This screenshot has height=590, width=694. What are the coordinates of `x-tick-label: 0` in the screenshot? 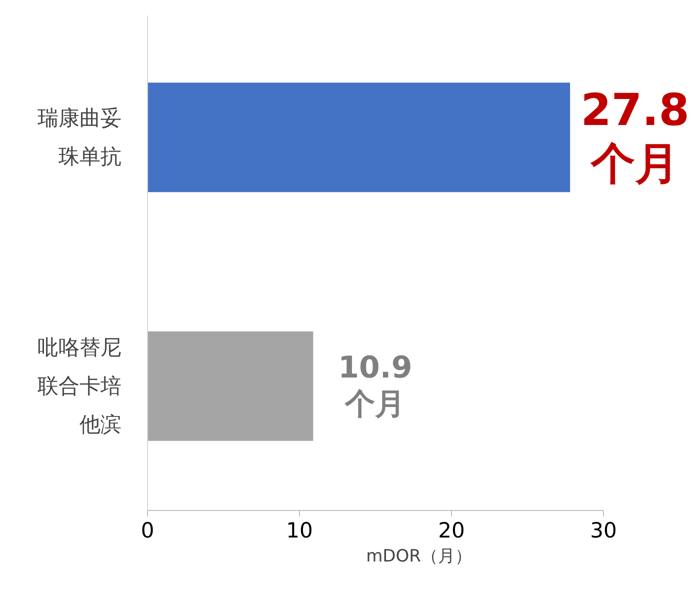 It's located at (147, 530).